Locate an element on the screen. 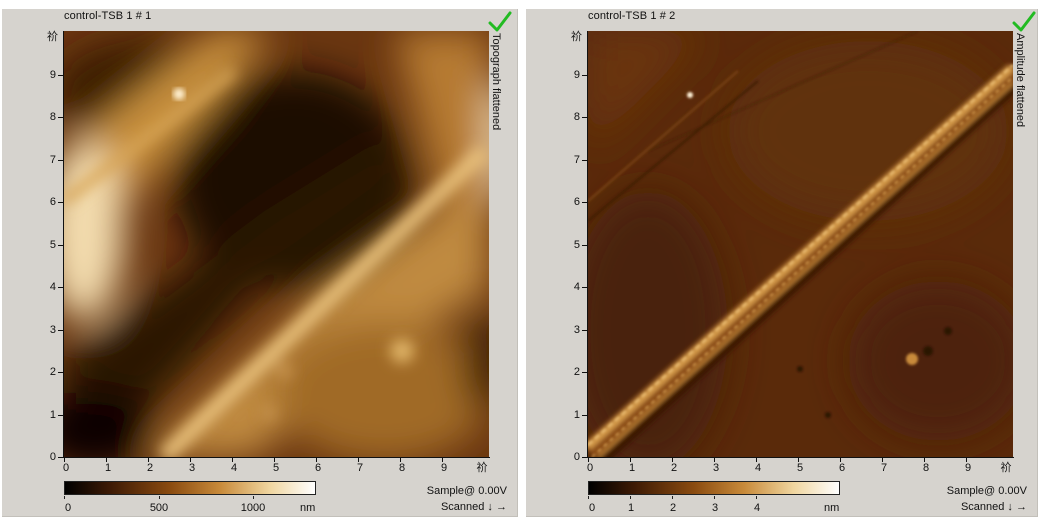 The width and height of the screenshot is (1040, 520). x-tick-label: 6 is located at coordinates (318, 468).